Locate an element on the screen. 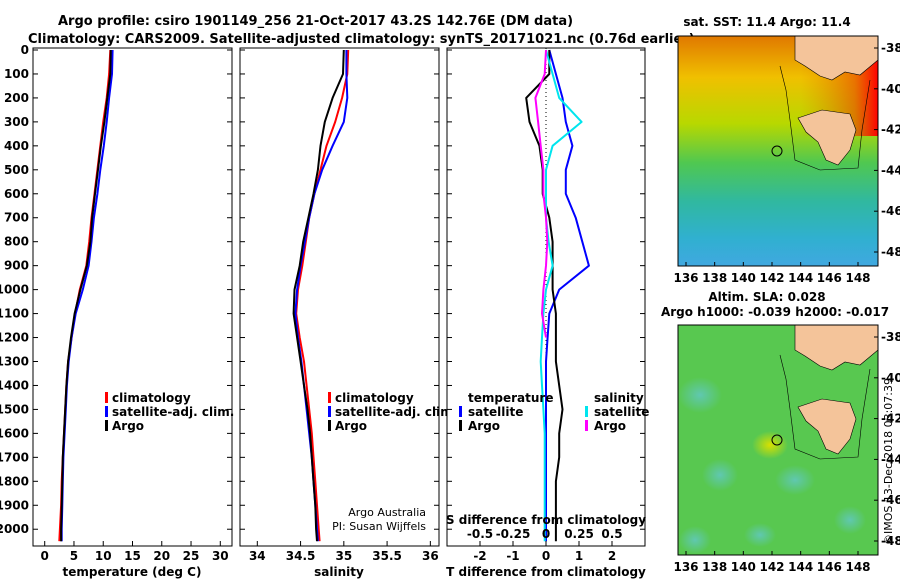  sla-map-ticks: 136 138 140 142 144 146 148 -38 -40 -42 -44 -46 -48 is located at coordinates (786, 452).